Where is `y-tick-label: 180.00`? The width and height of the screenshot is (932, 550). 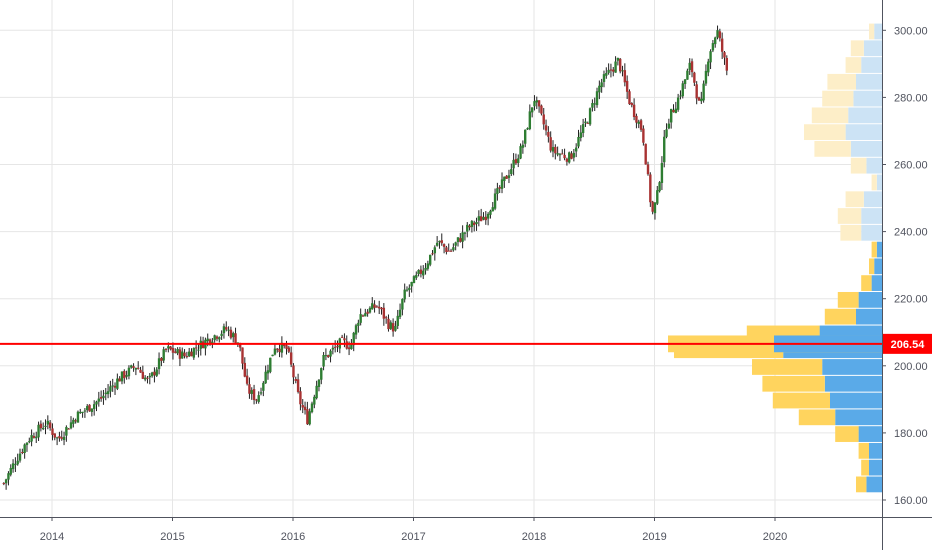 y-tick-label: 180.00 is located at coordinates (911, 434).